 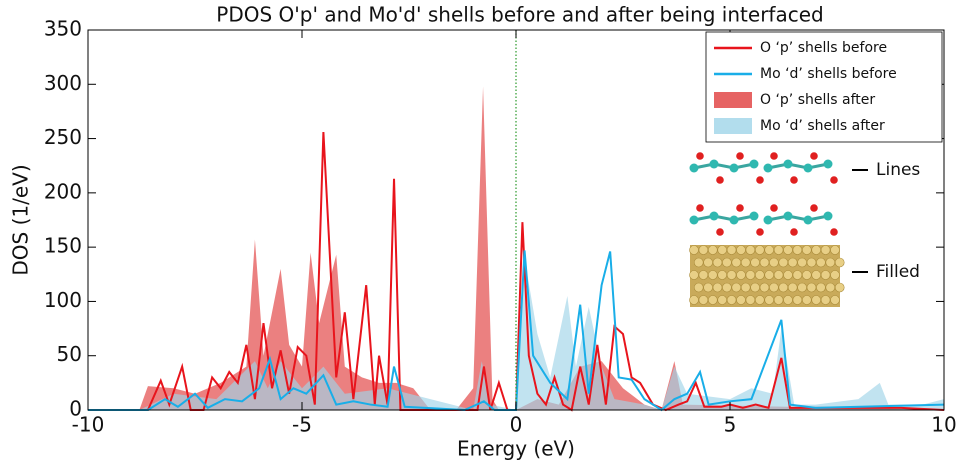 What do you see at coordinates (516, 449) in the screenshot?
I see `x-axis-label: Energy (eV)` at bounding box center [516, 449].